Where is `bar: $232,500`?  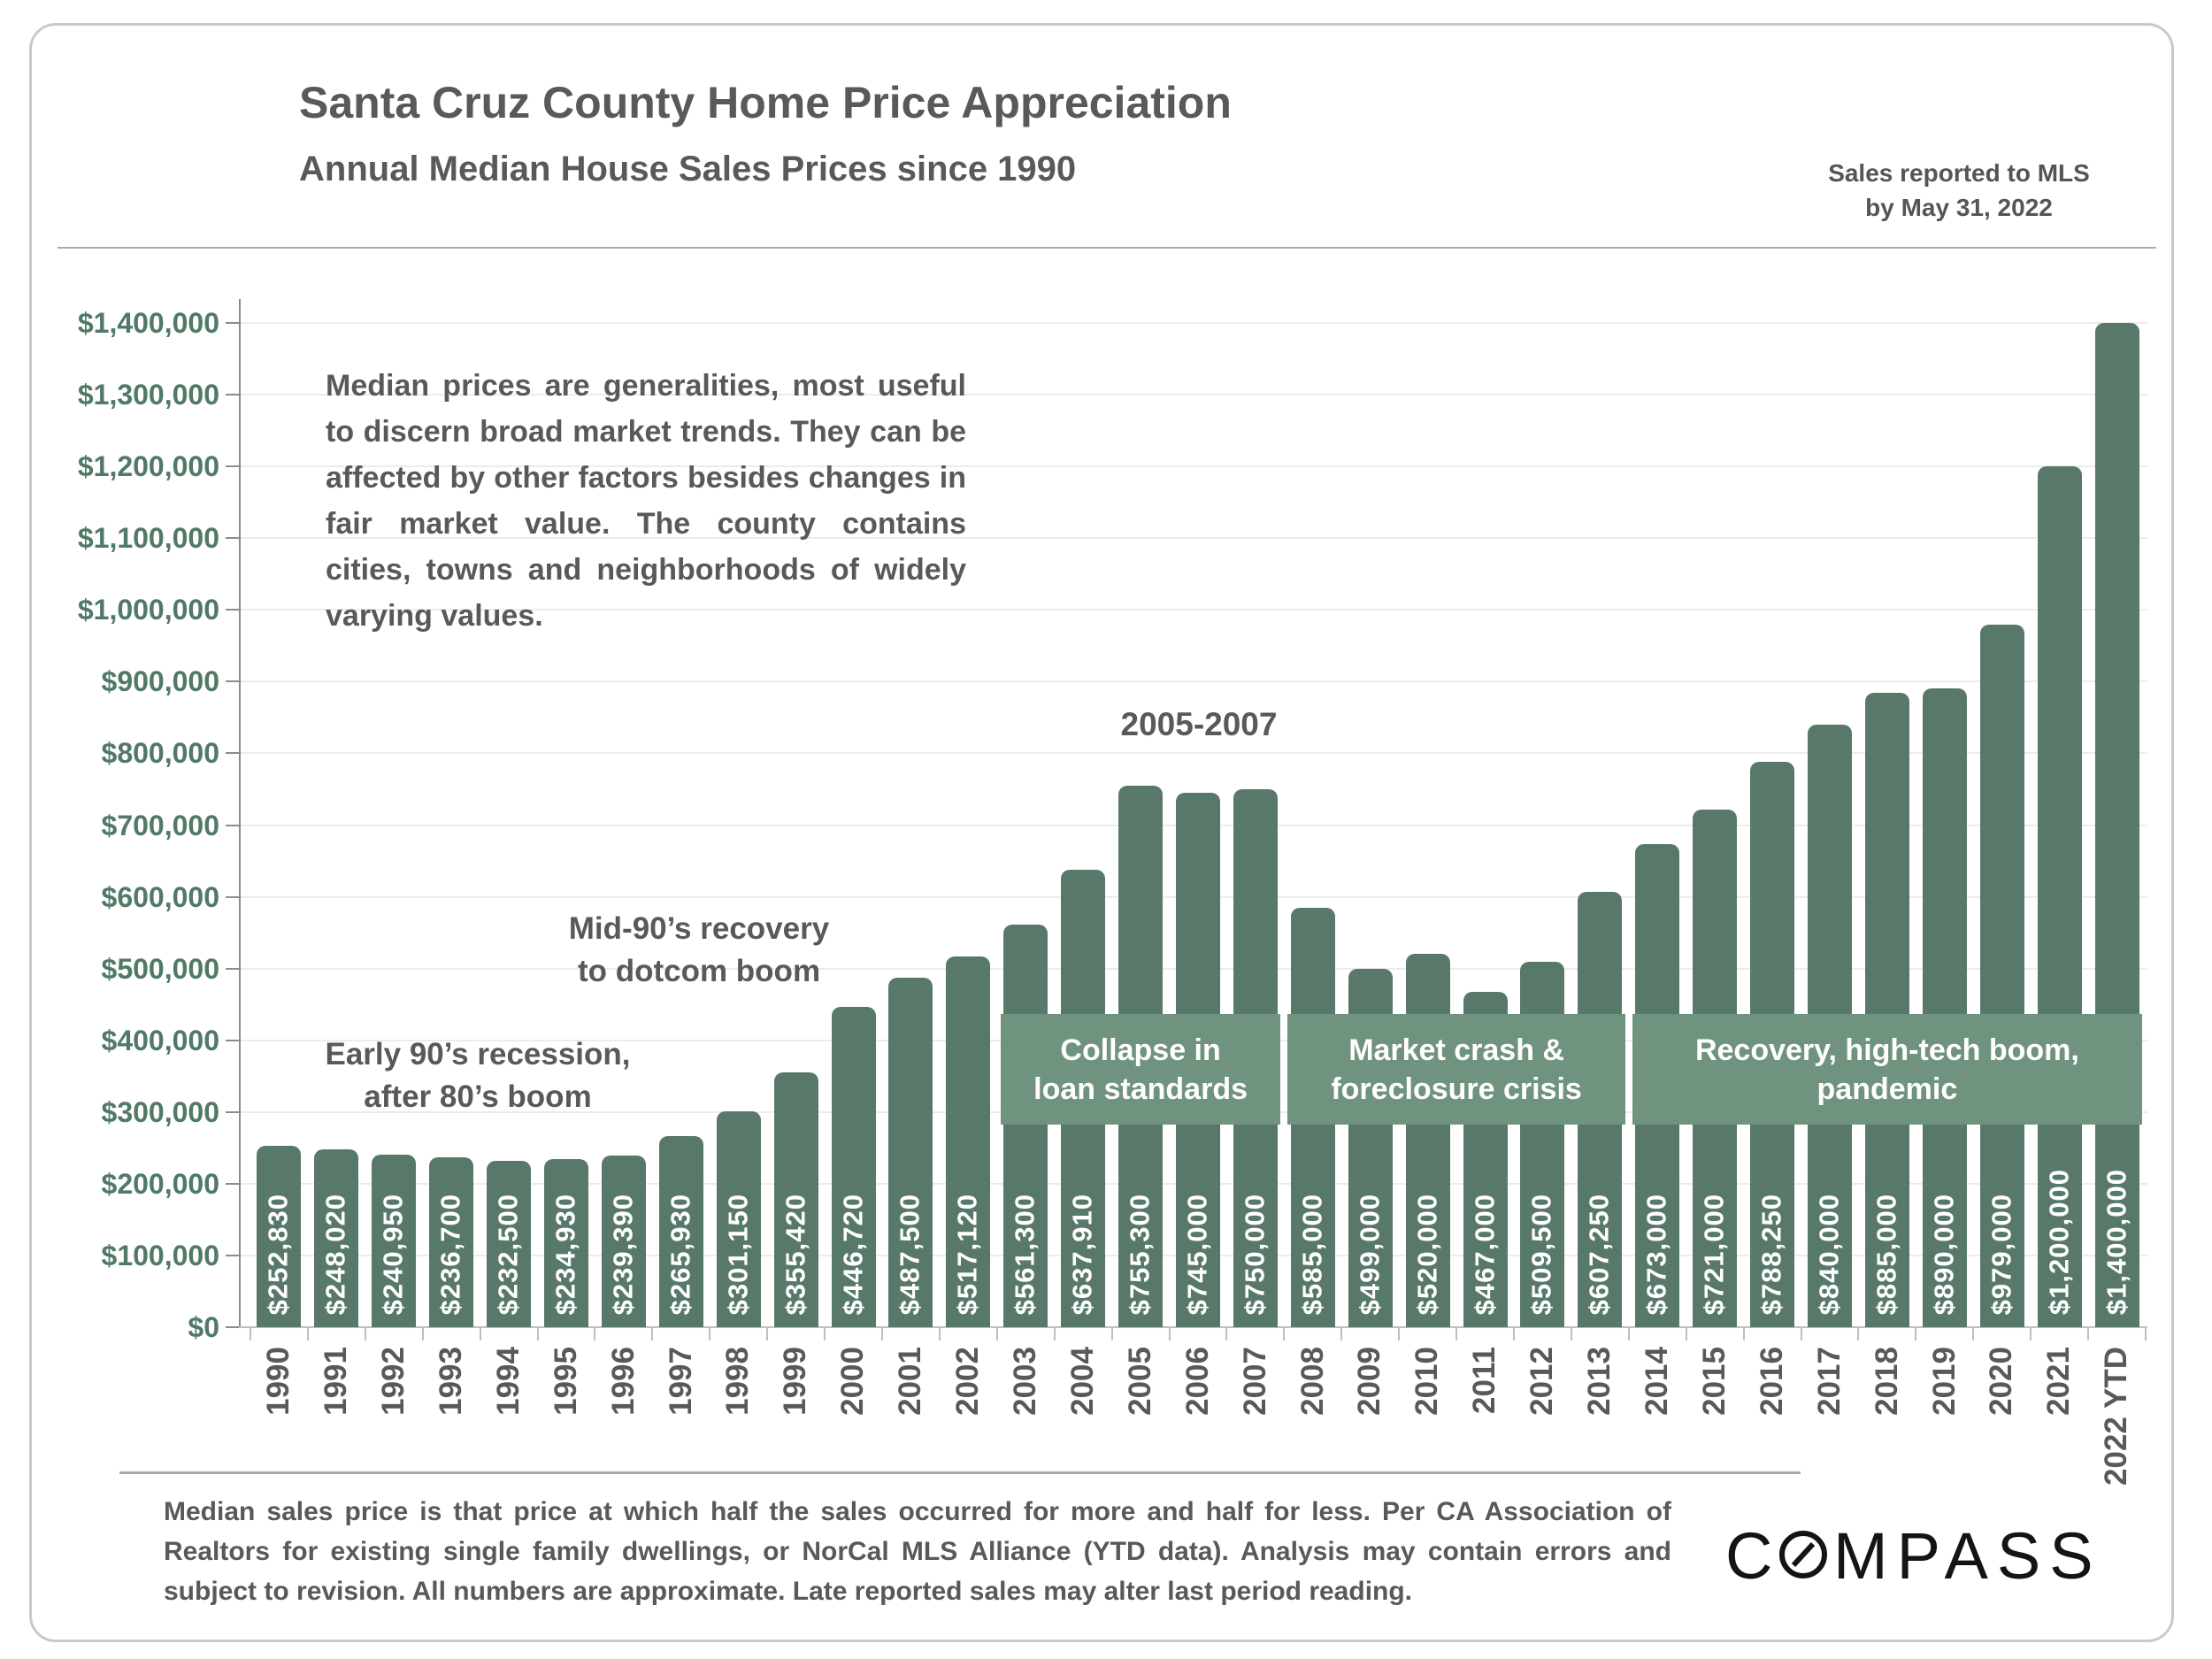
bar: $232,500 is located at coordinates (510, 1244).